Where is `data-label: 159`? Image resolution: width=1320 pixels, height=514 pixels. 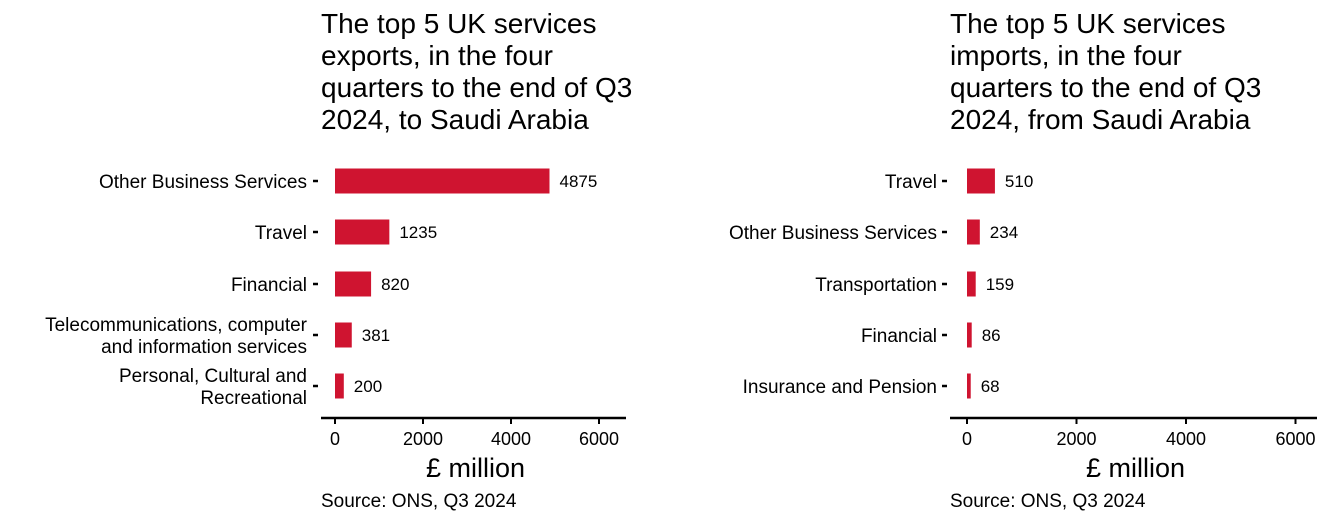 data-label: 159 is located at coordinates (1000, 284).